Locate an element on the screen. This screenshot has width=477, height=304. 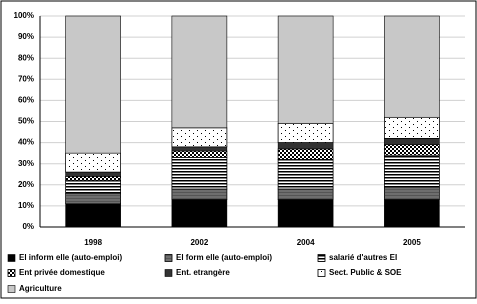
y-tick-label: 80% is located at coordinates (26, 57).